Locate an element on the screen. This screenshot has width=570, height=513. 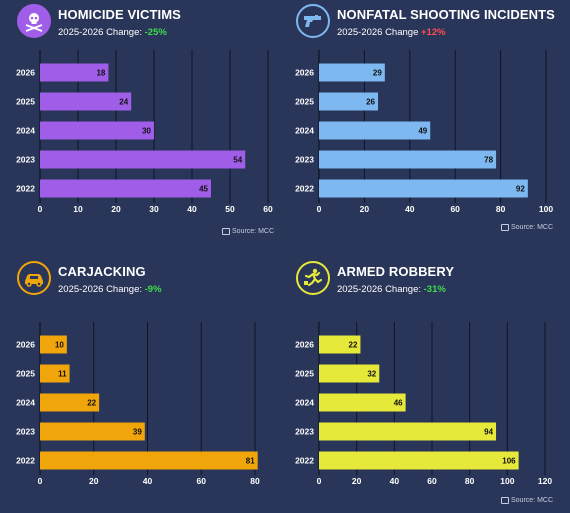
x-tick-label: 120 is located at coordinates (545, 481).